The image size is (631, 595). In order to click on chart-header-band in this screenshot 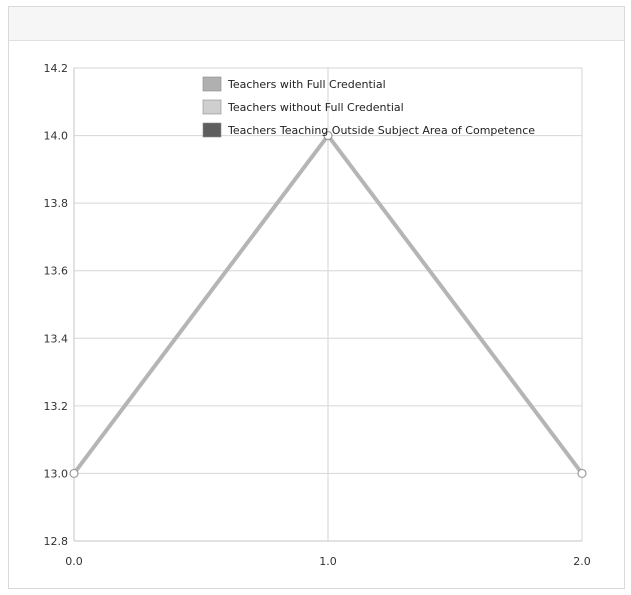, I will do `click(316, 24)`.